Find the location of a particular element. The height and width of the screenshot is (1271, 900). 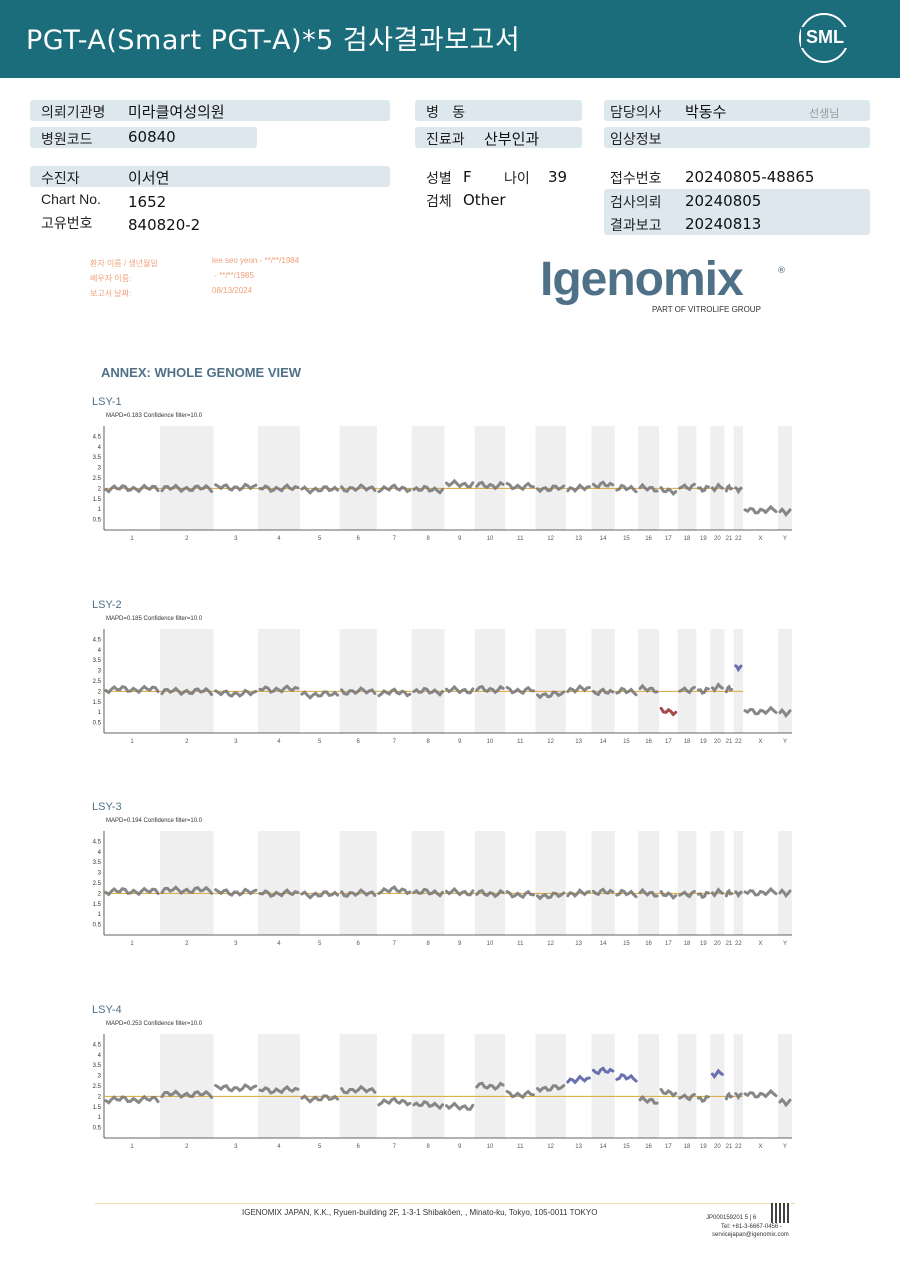

department-value: 산부인과 is located at coordinates (512, 139).